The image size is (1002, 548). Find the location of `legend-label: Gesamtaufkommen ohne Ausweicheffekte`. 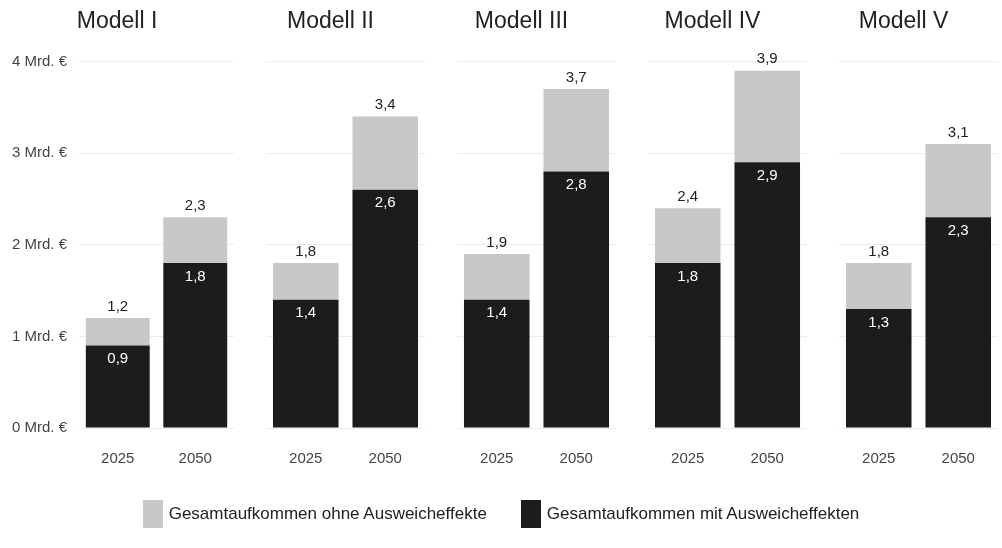

legend-label: Gesamtaufkommen ohne Ausweicheffekte is located at coordinates (327, 514).